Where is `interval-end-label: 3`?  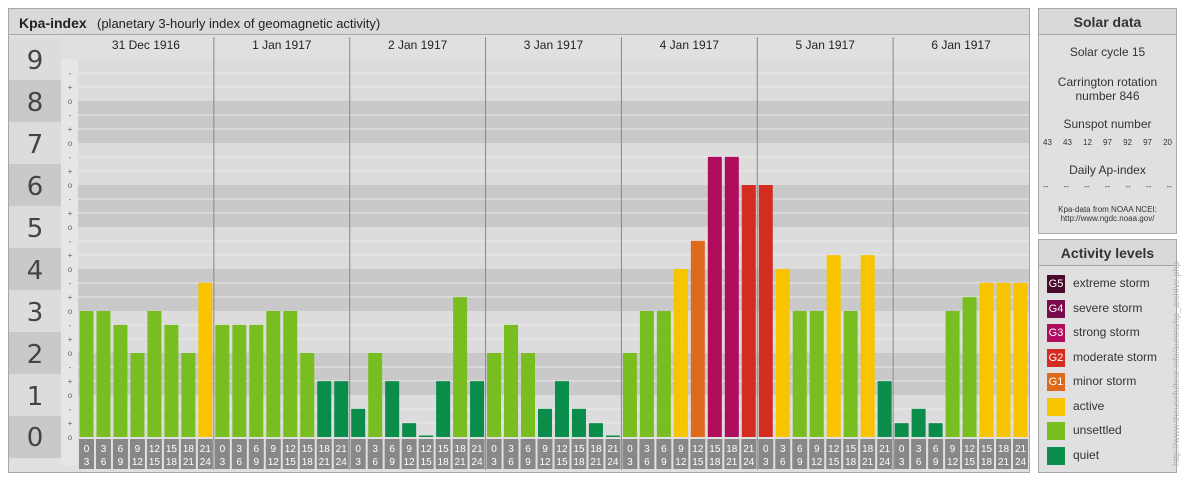
interval-end-label: 3 is located at coordinates (223, 462).